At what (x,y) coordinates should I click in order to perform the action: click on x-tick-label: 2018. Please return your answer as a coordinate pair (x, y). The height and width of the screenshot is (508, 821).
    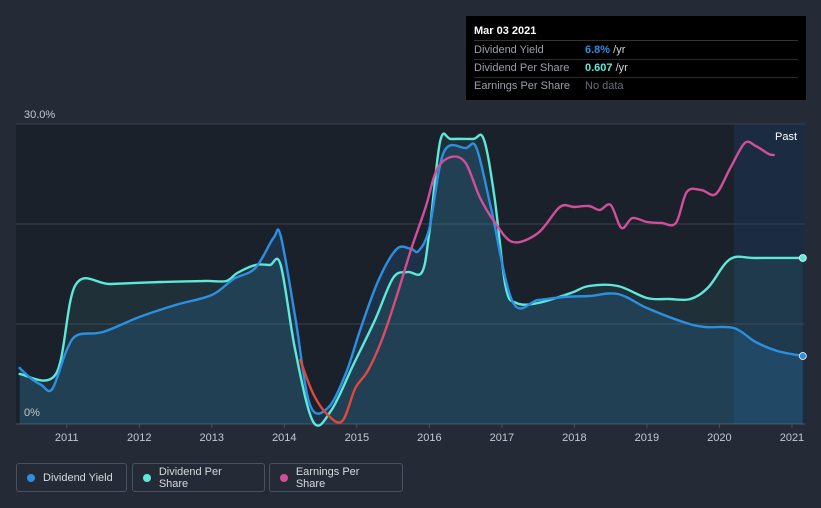
    Looking at the image, I should click on (574, 438).